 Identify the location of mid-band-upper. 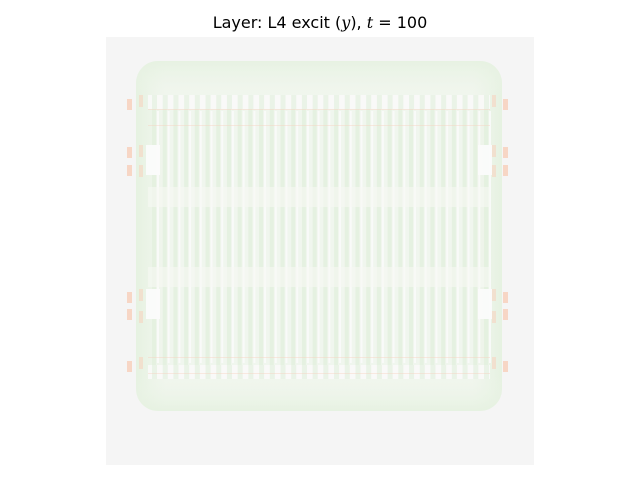
(319, 197).